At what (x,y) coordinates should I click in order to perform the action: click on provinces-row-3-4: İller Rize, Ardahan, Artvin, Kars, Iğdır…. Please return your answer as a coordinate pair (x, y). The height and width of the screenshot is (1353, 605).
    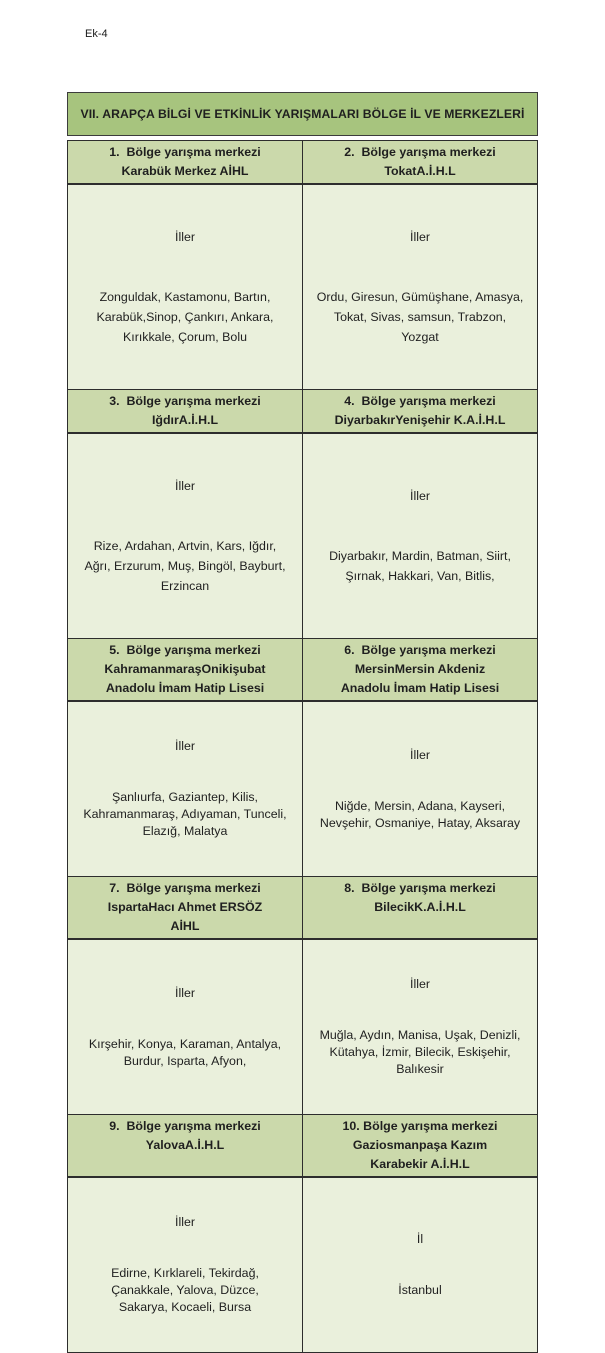
    Looking at the image, I should click on (302, 535).